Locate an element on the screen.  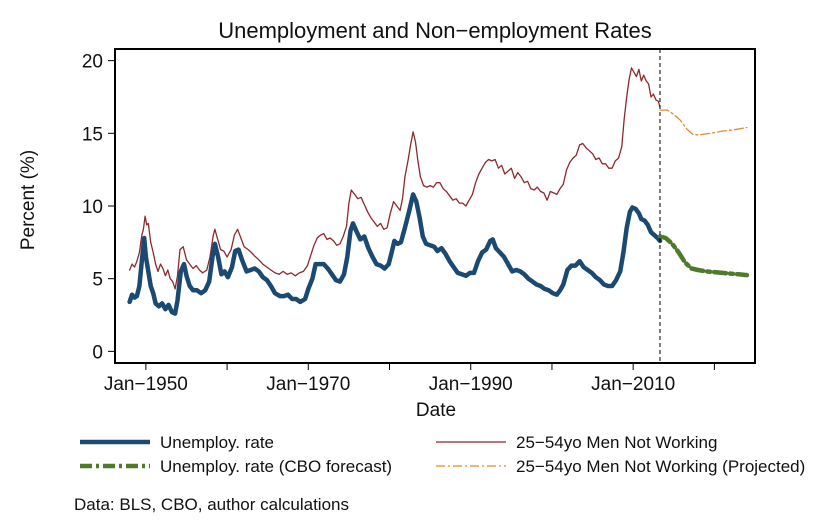
x-axis-label: Date is located at coordinates (436, 410).